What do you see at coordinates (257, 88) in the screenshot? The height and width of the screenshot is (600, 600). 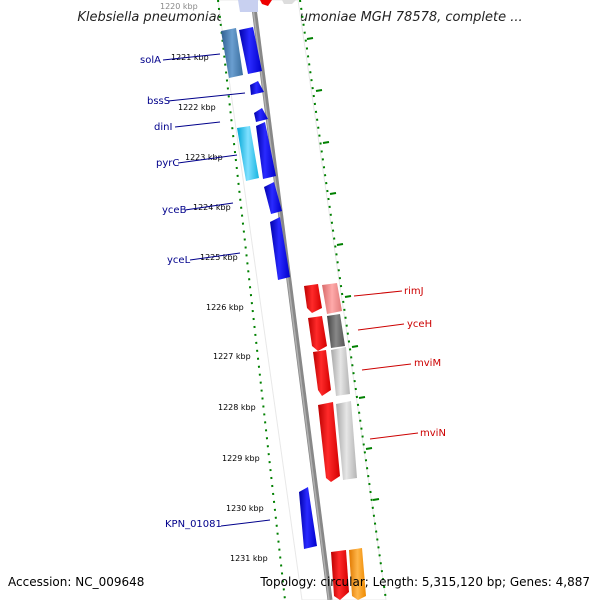 I see `gene-bssS` at bounding box center [257, 88].